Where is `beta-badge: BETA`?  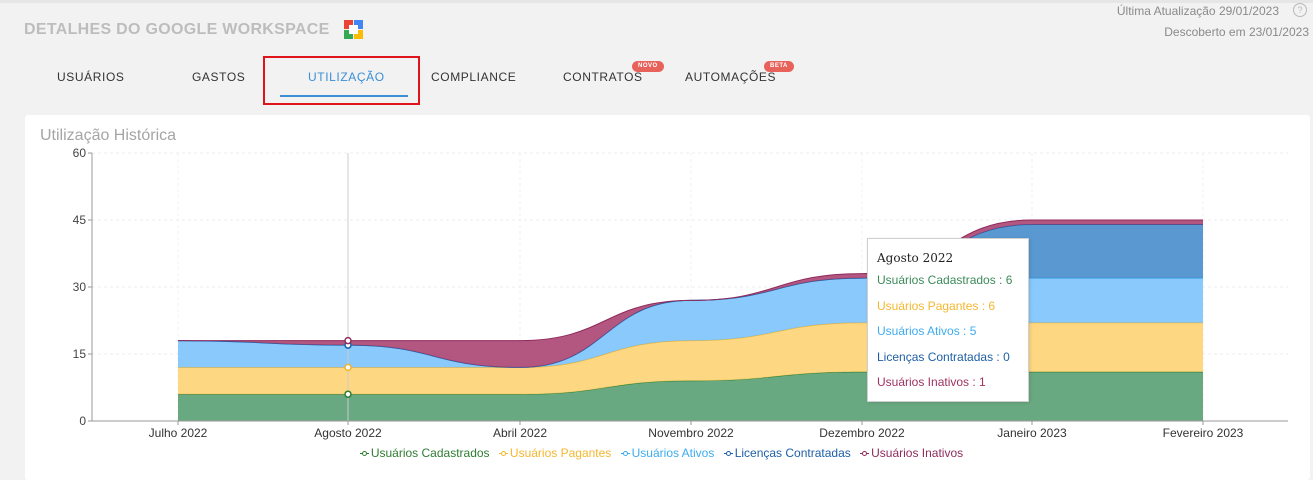 beta-badge: BETA is located at coordinates (779, 66).